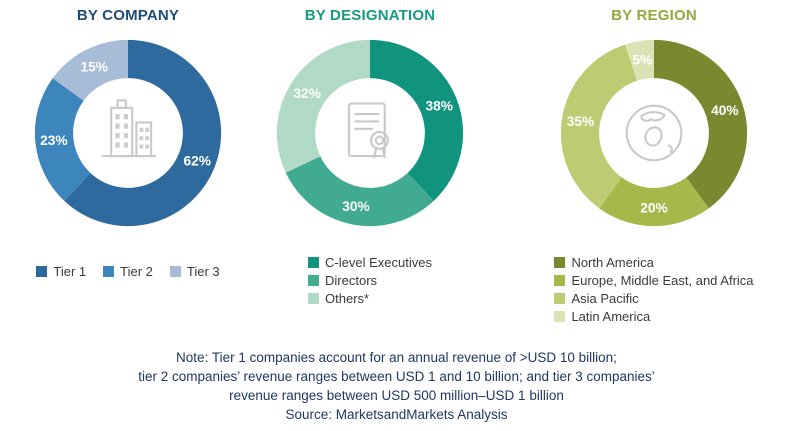 This screenshot has width=793, height=431. What do you see at coordinates (611, 316) in the screenshot?
I see `legend-label: Latin America` at bounding box center [611, 316].